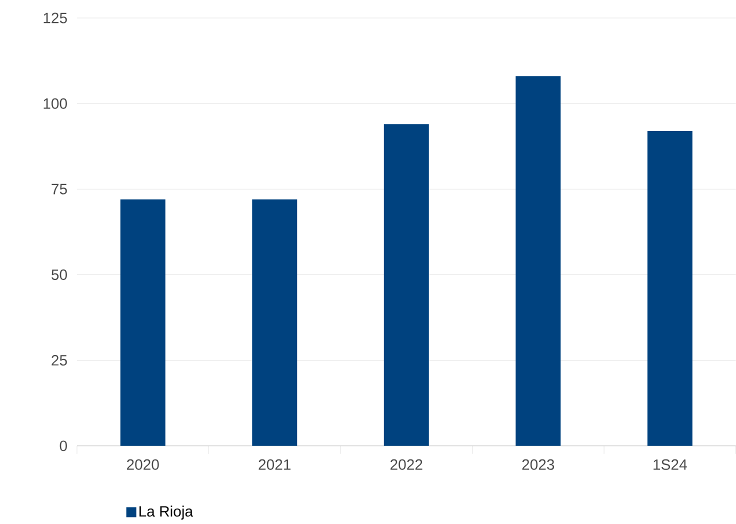  Describe the element at coordinates (59, 360) in the screenshot. I see `y-tick-label: 25` at that location.